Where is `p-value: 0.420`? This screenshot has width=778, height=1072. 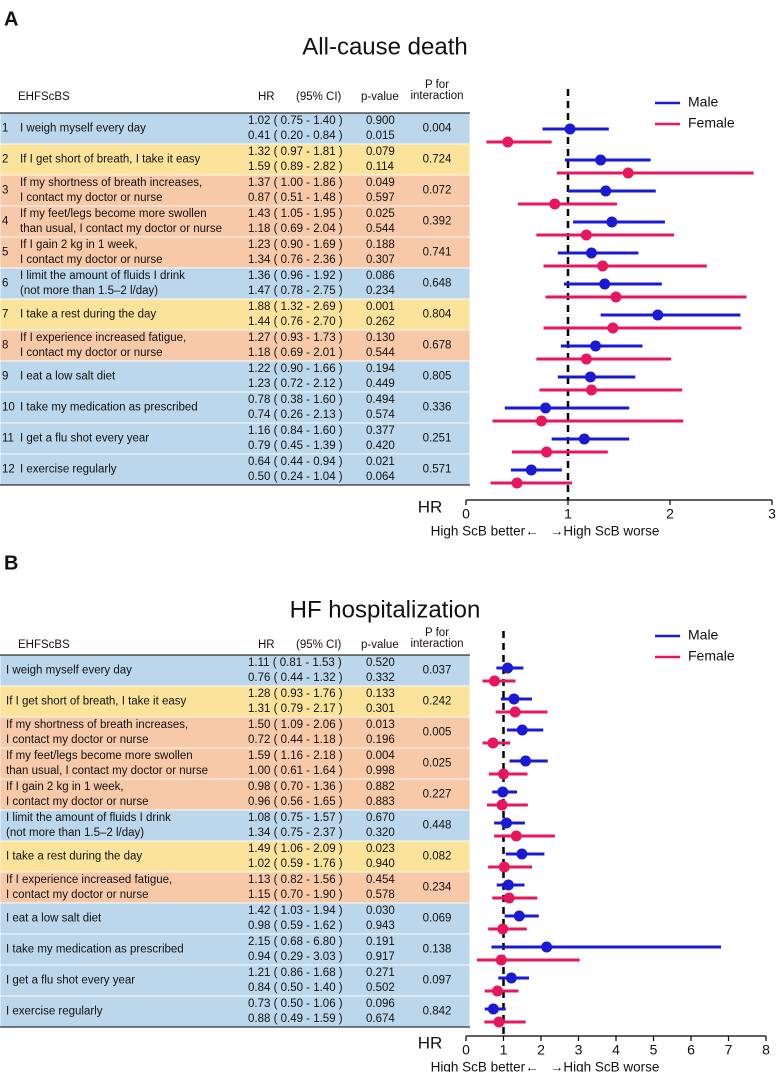
p-value: 0.420 is located at coordinates (380, 446).